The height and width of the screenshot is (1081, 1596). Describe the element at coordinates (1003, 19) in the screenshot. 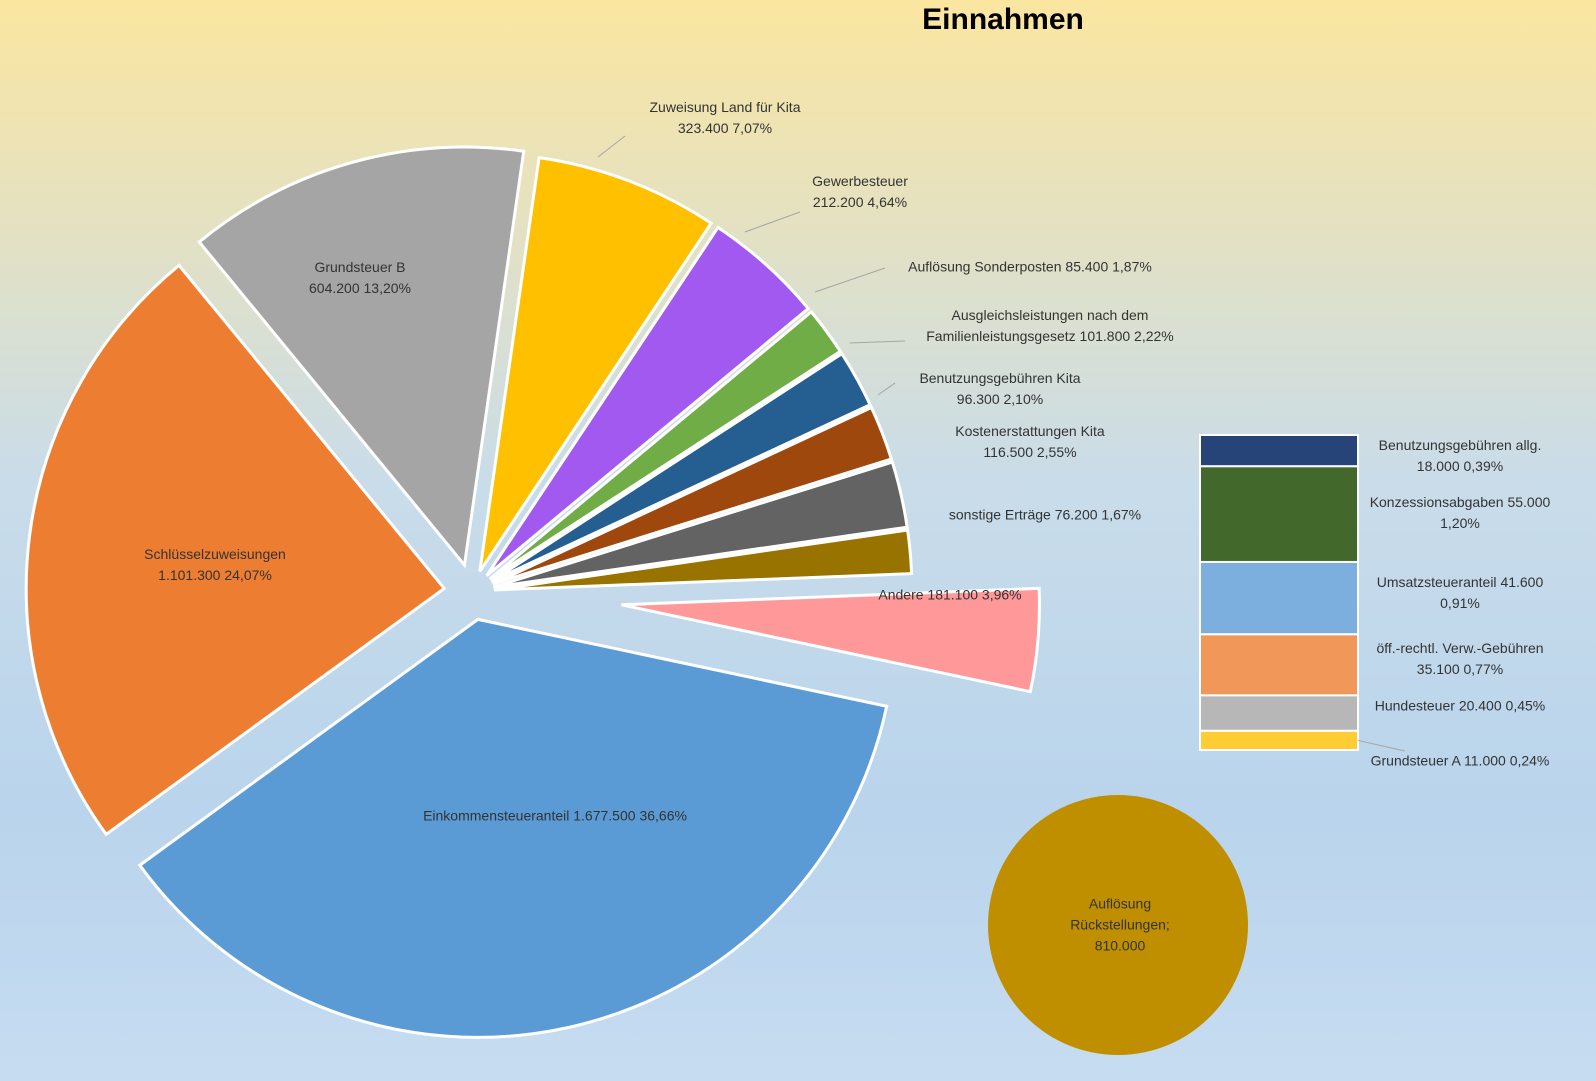

I see `chart-title: Einnahmen` at that location.